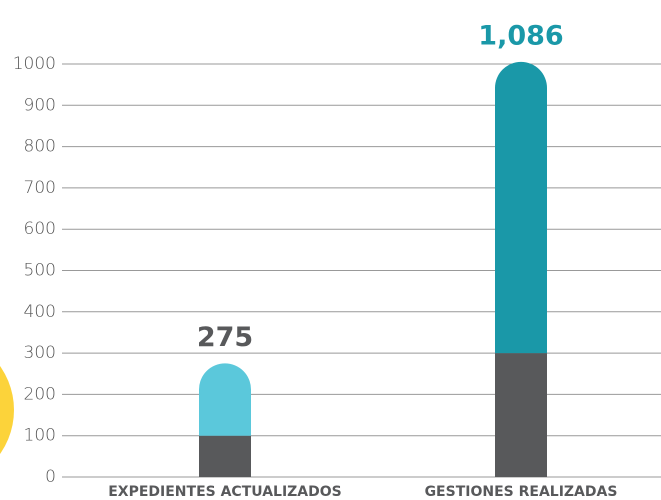 This screenshot has height=500, width=661. What do you see at coordinates (40, 436) in the screenshot?
I see `y-tick-label: 100` at bounding box center [40, 436].